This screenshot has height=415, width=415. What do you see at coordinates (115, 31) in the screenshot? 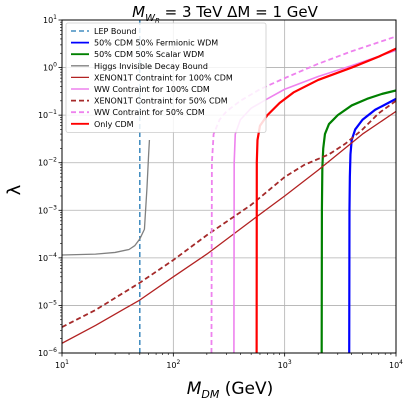
I see `legend-label-lep-bound: LEP Bound` at bounding box center [115, 31].